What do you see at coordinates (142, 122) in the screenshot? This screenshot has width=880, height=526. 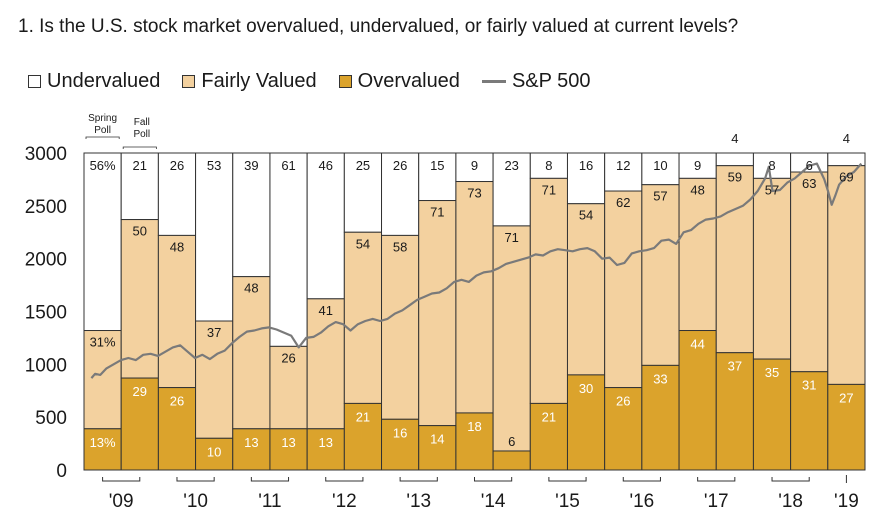 I see `fall-poll-label: Fall` at bounding box center [142, 122].